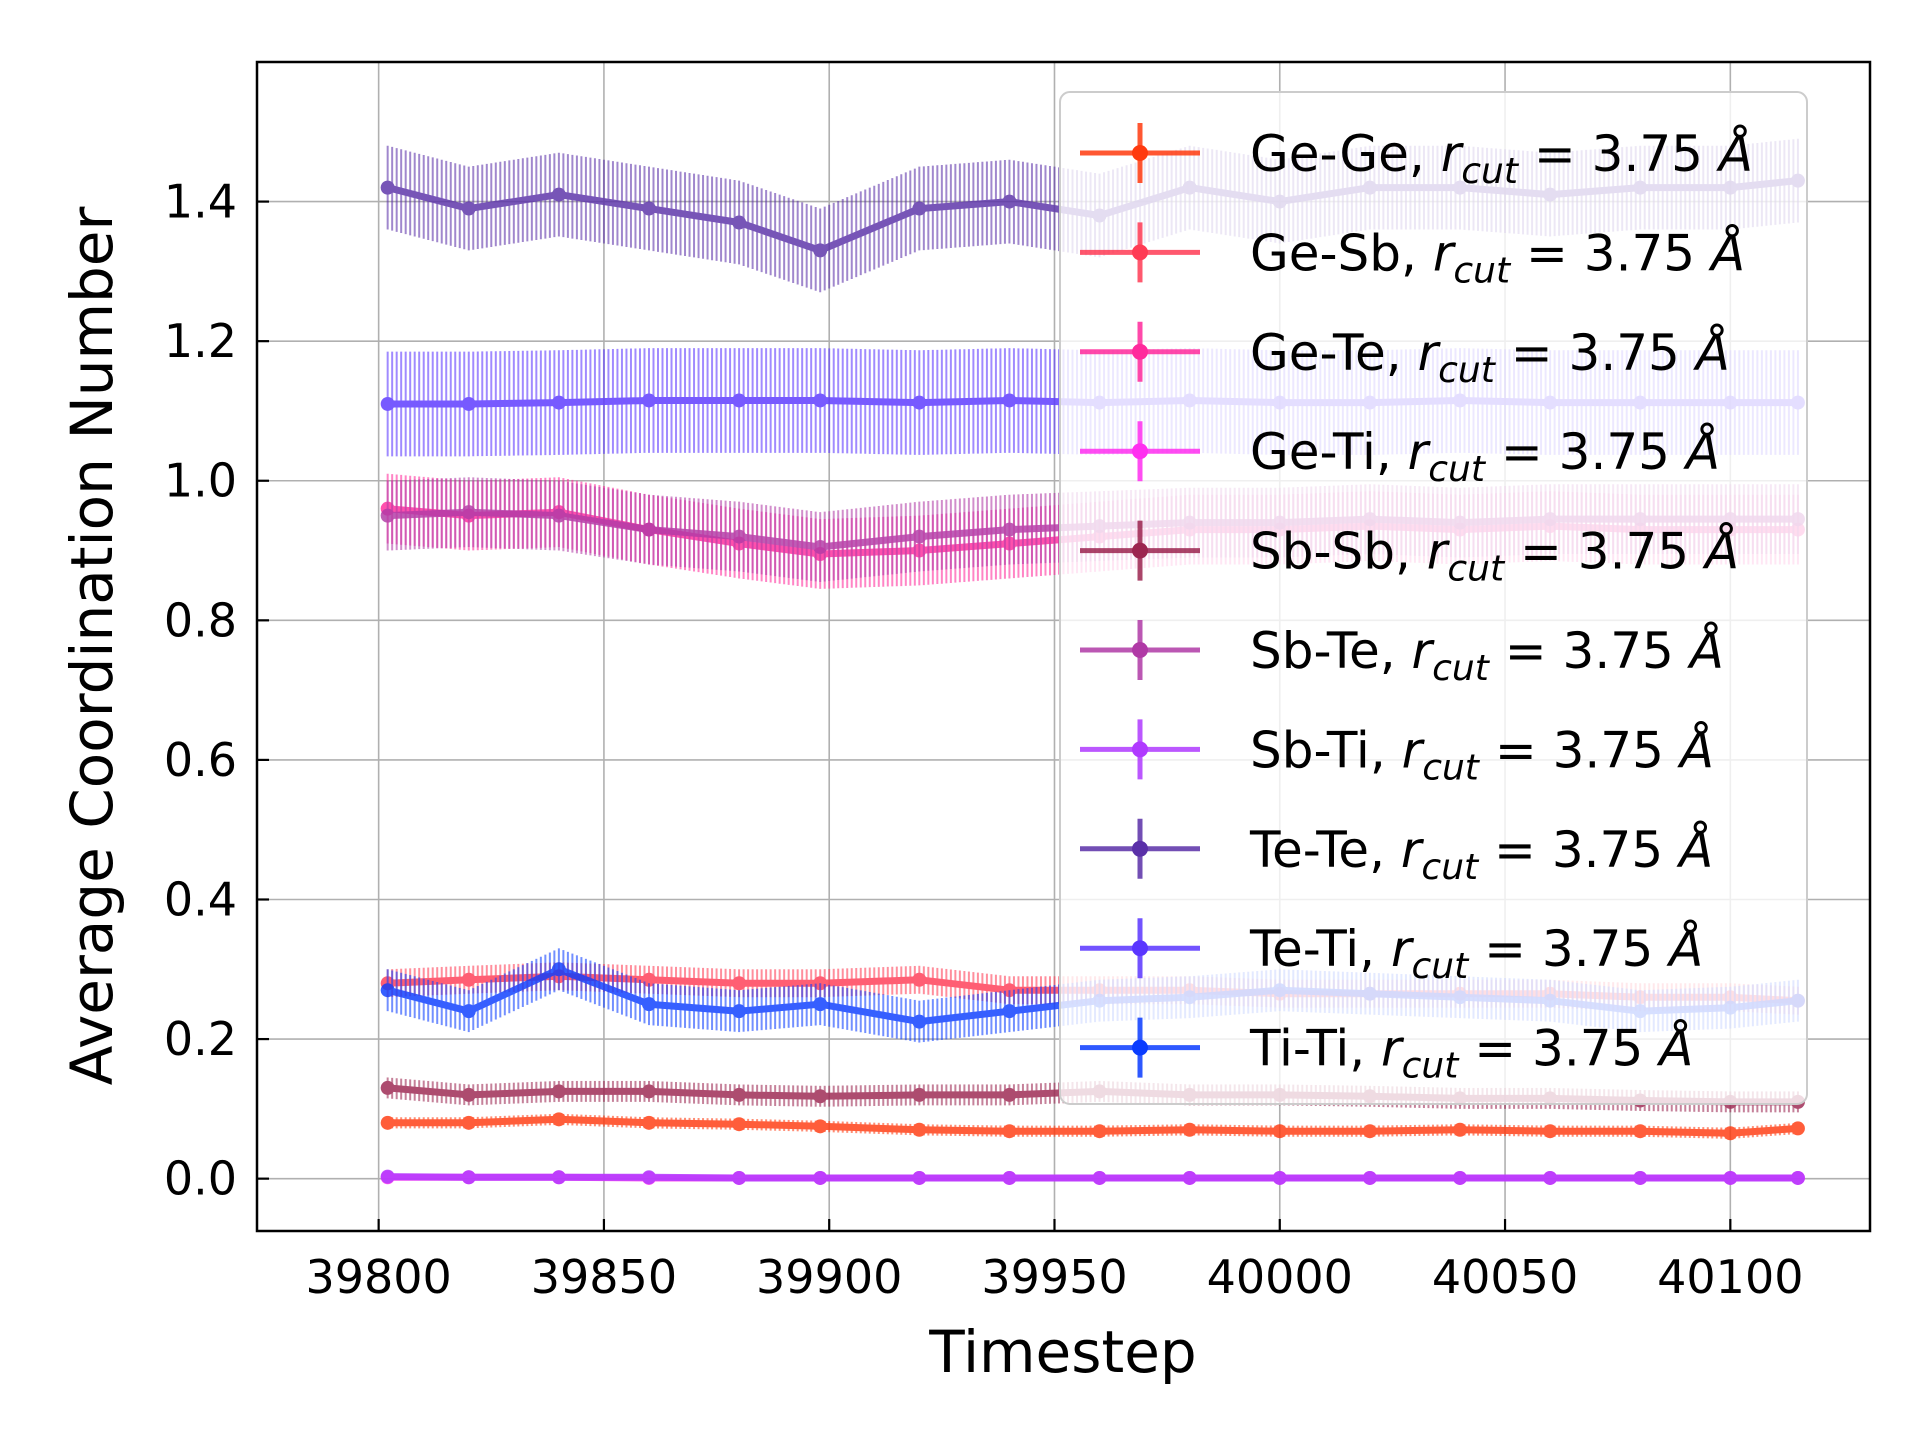 This screenshot has height=1440, width=1920. I want to click on legend-item-te-ti: Te-Ti, rcut = 3.75 Å, so click(1391, 952).